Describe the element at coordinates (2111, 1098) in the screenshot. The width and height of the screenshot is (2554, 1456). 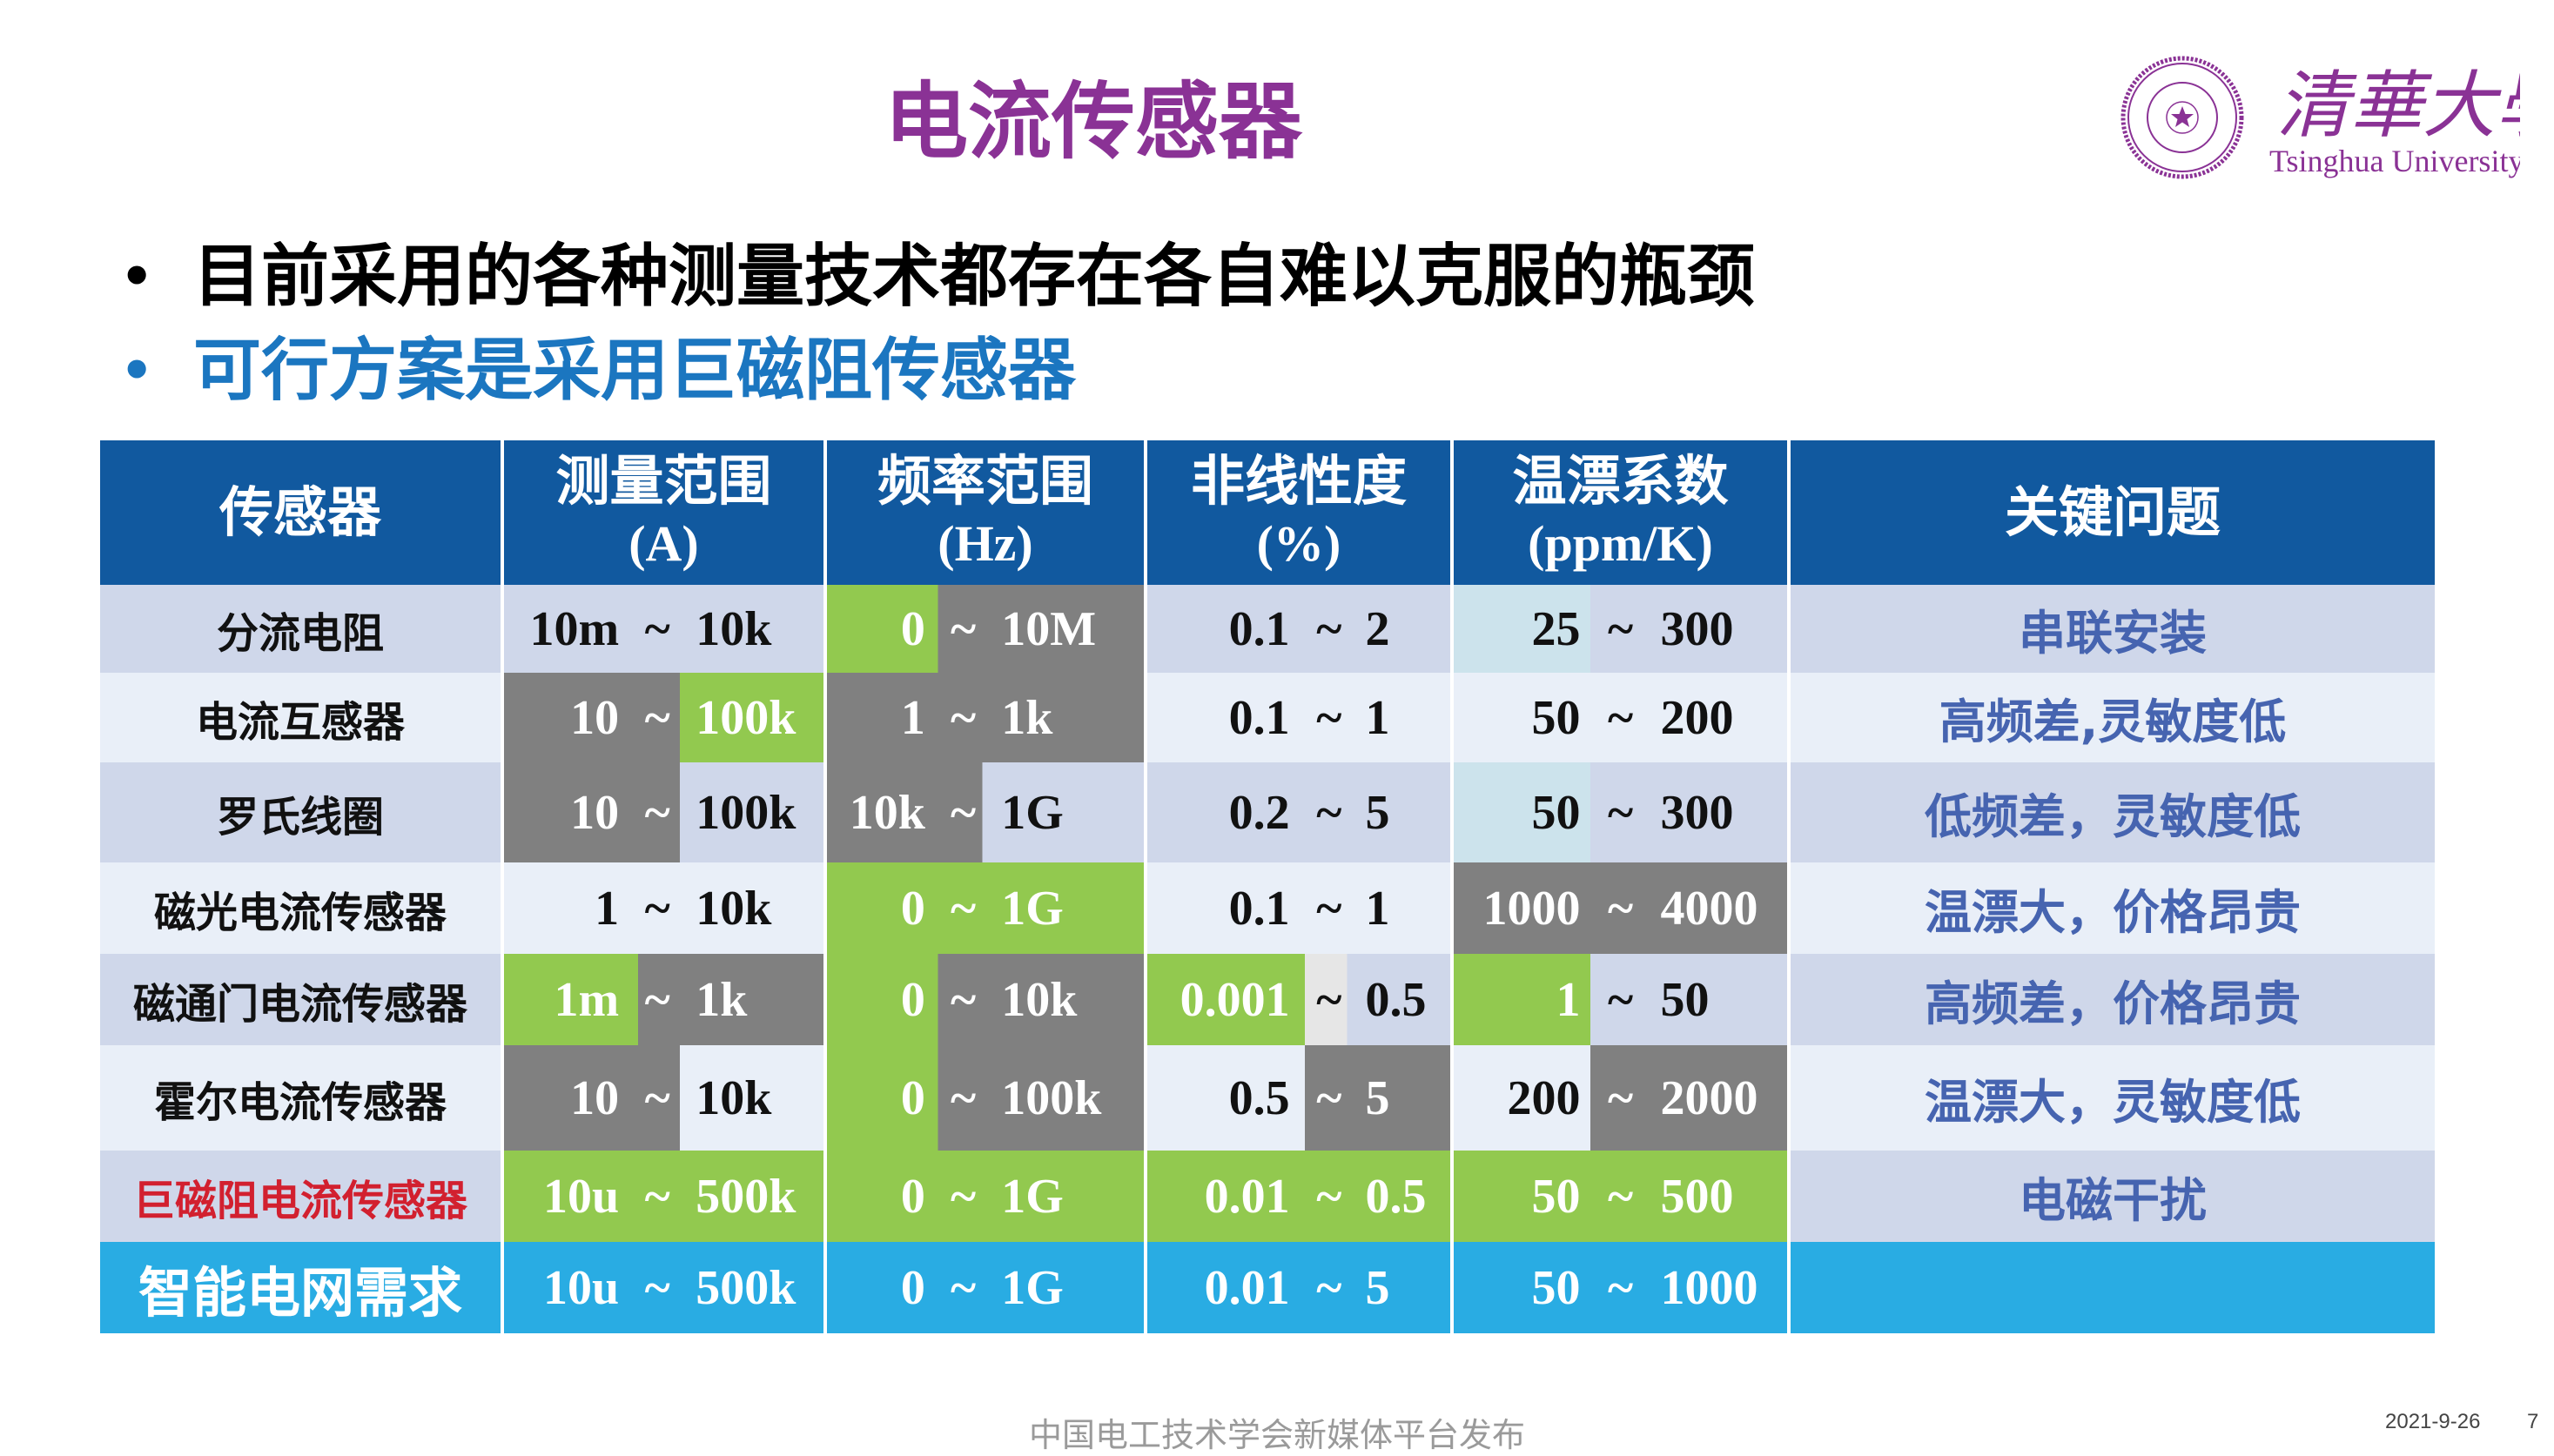
I see `key-issue: 温漂大，灵敏度低` at that location.